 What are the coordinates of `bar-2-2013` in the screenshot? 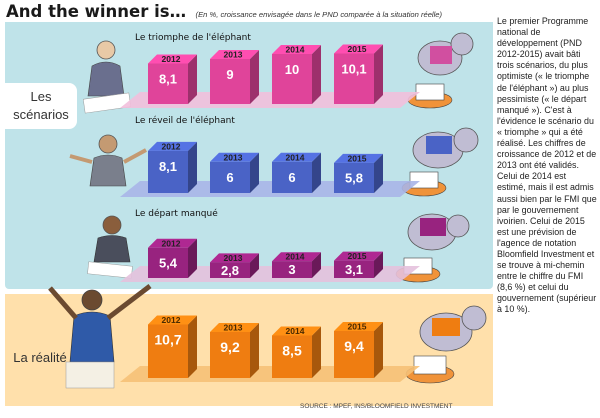 It's located at (234, 265).